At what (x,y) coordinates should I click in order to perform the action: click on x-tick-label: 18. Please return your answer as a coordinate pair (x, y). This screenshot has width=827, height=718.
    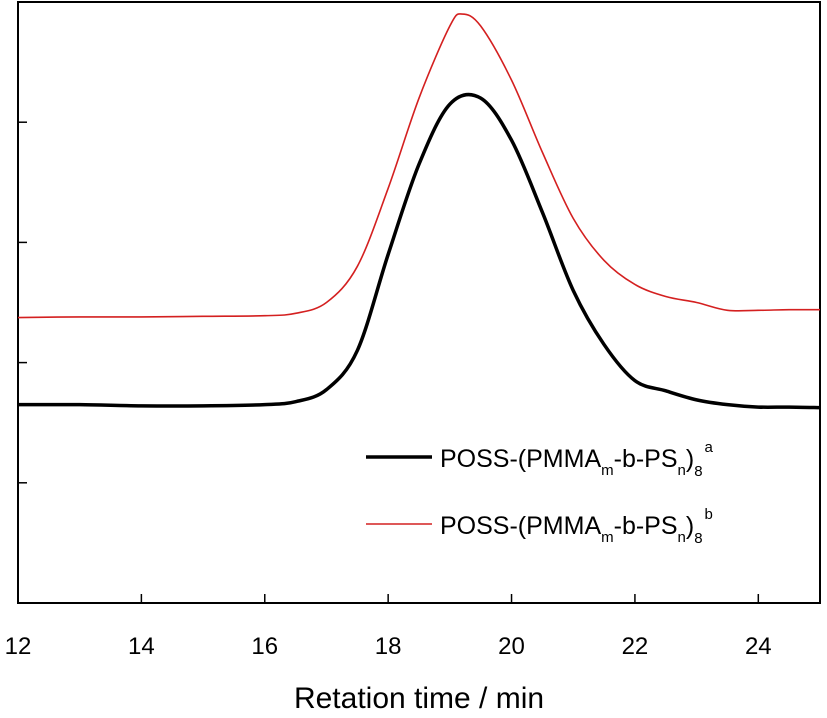
    Looking at the image, I should click on (388, 646).